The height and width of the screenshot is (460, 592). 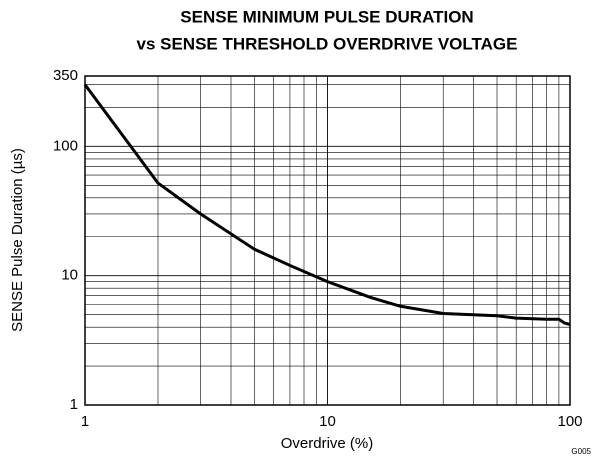 What do you see at coordinates (69, 275) in the screenshot?
I see `y-tick-label: 10` at bounding box center [69, 275].